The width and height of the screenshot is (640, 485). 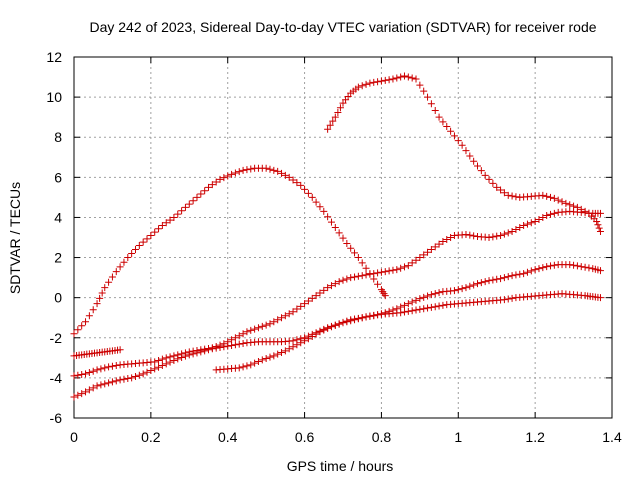 What do you see at coordinates (74, 437) in the screenshot?
I see `x-tick-label: 0` at bounding box center [74, 437].